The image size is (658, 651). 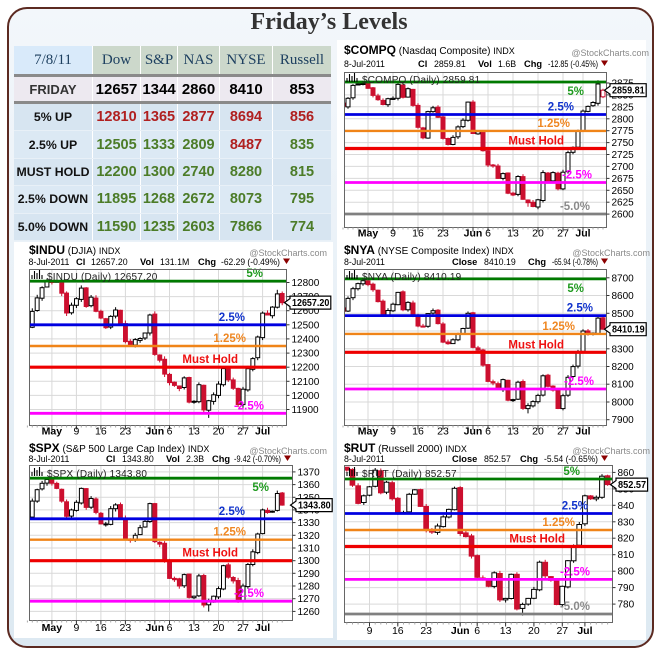 I want to click on svg-text: 23, so click(x=426, y=631).